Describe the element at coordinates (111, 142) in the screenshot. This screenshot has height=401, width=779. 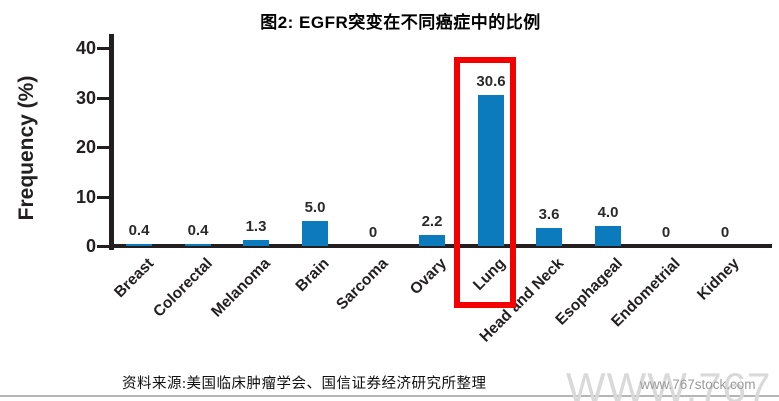
I see `y-axis-line` at that location.